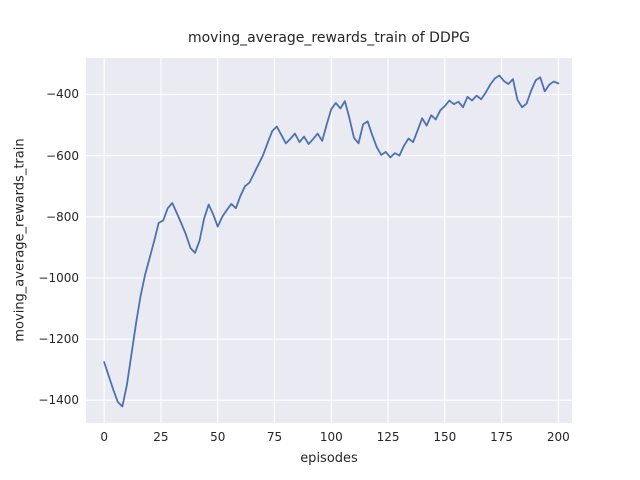  I want to click on y-tick-label: −1200, so click(58, 339).